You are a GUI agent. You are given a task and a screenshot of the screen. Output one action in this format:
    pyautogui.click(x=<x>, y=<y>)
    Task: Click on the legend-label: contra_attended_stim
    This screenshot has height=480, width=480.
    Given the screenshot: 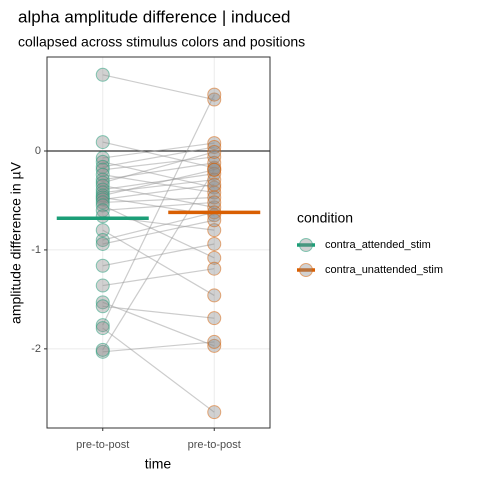 What is the action you would take?
    pyautogui.click(x=378, y=245)
    